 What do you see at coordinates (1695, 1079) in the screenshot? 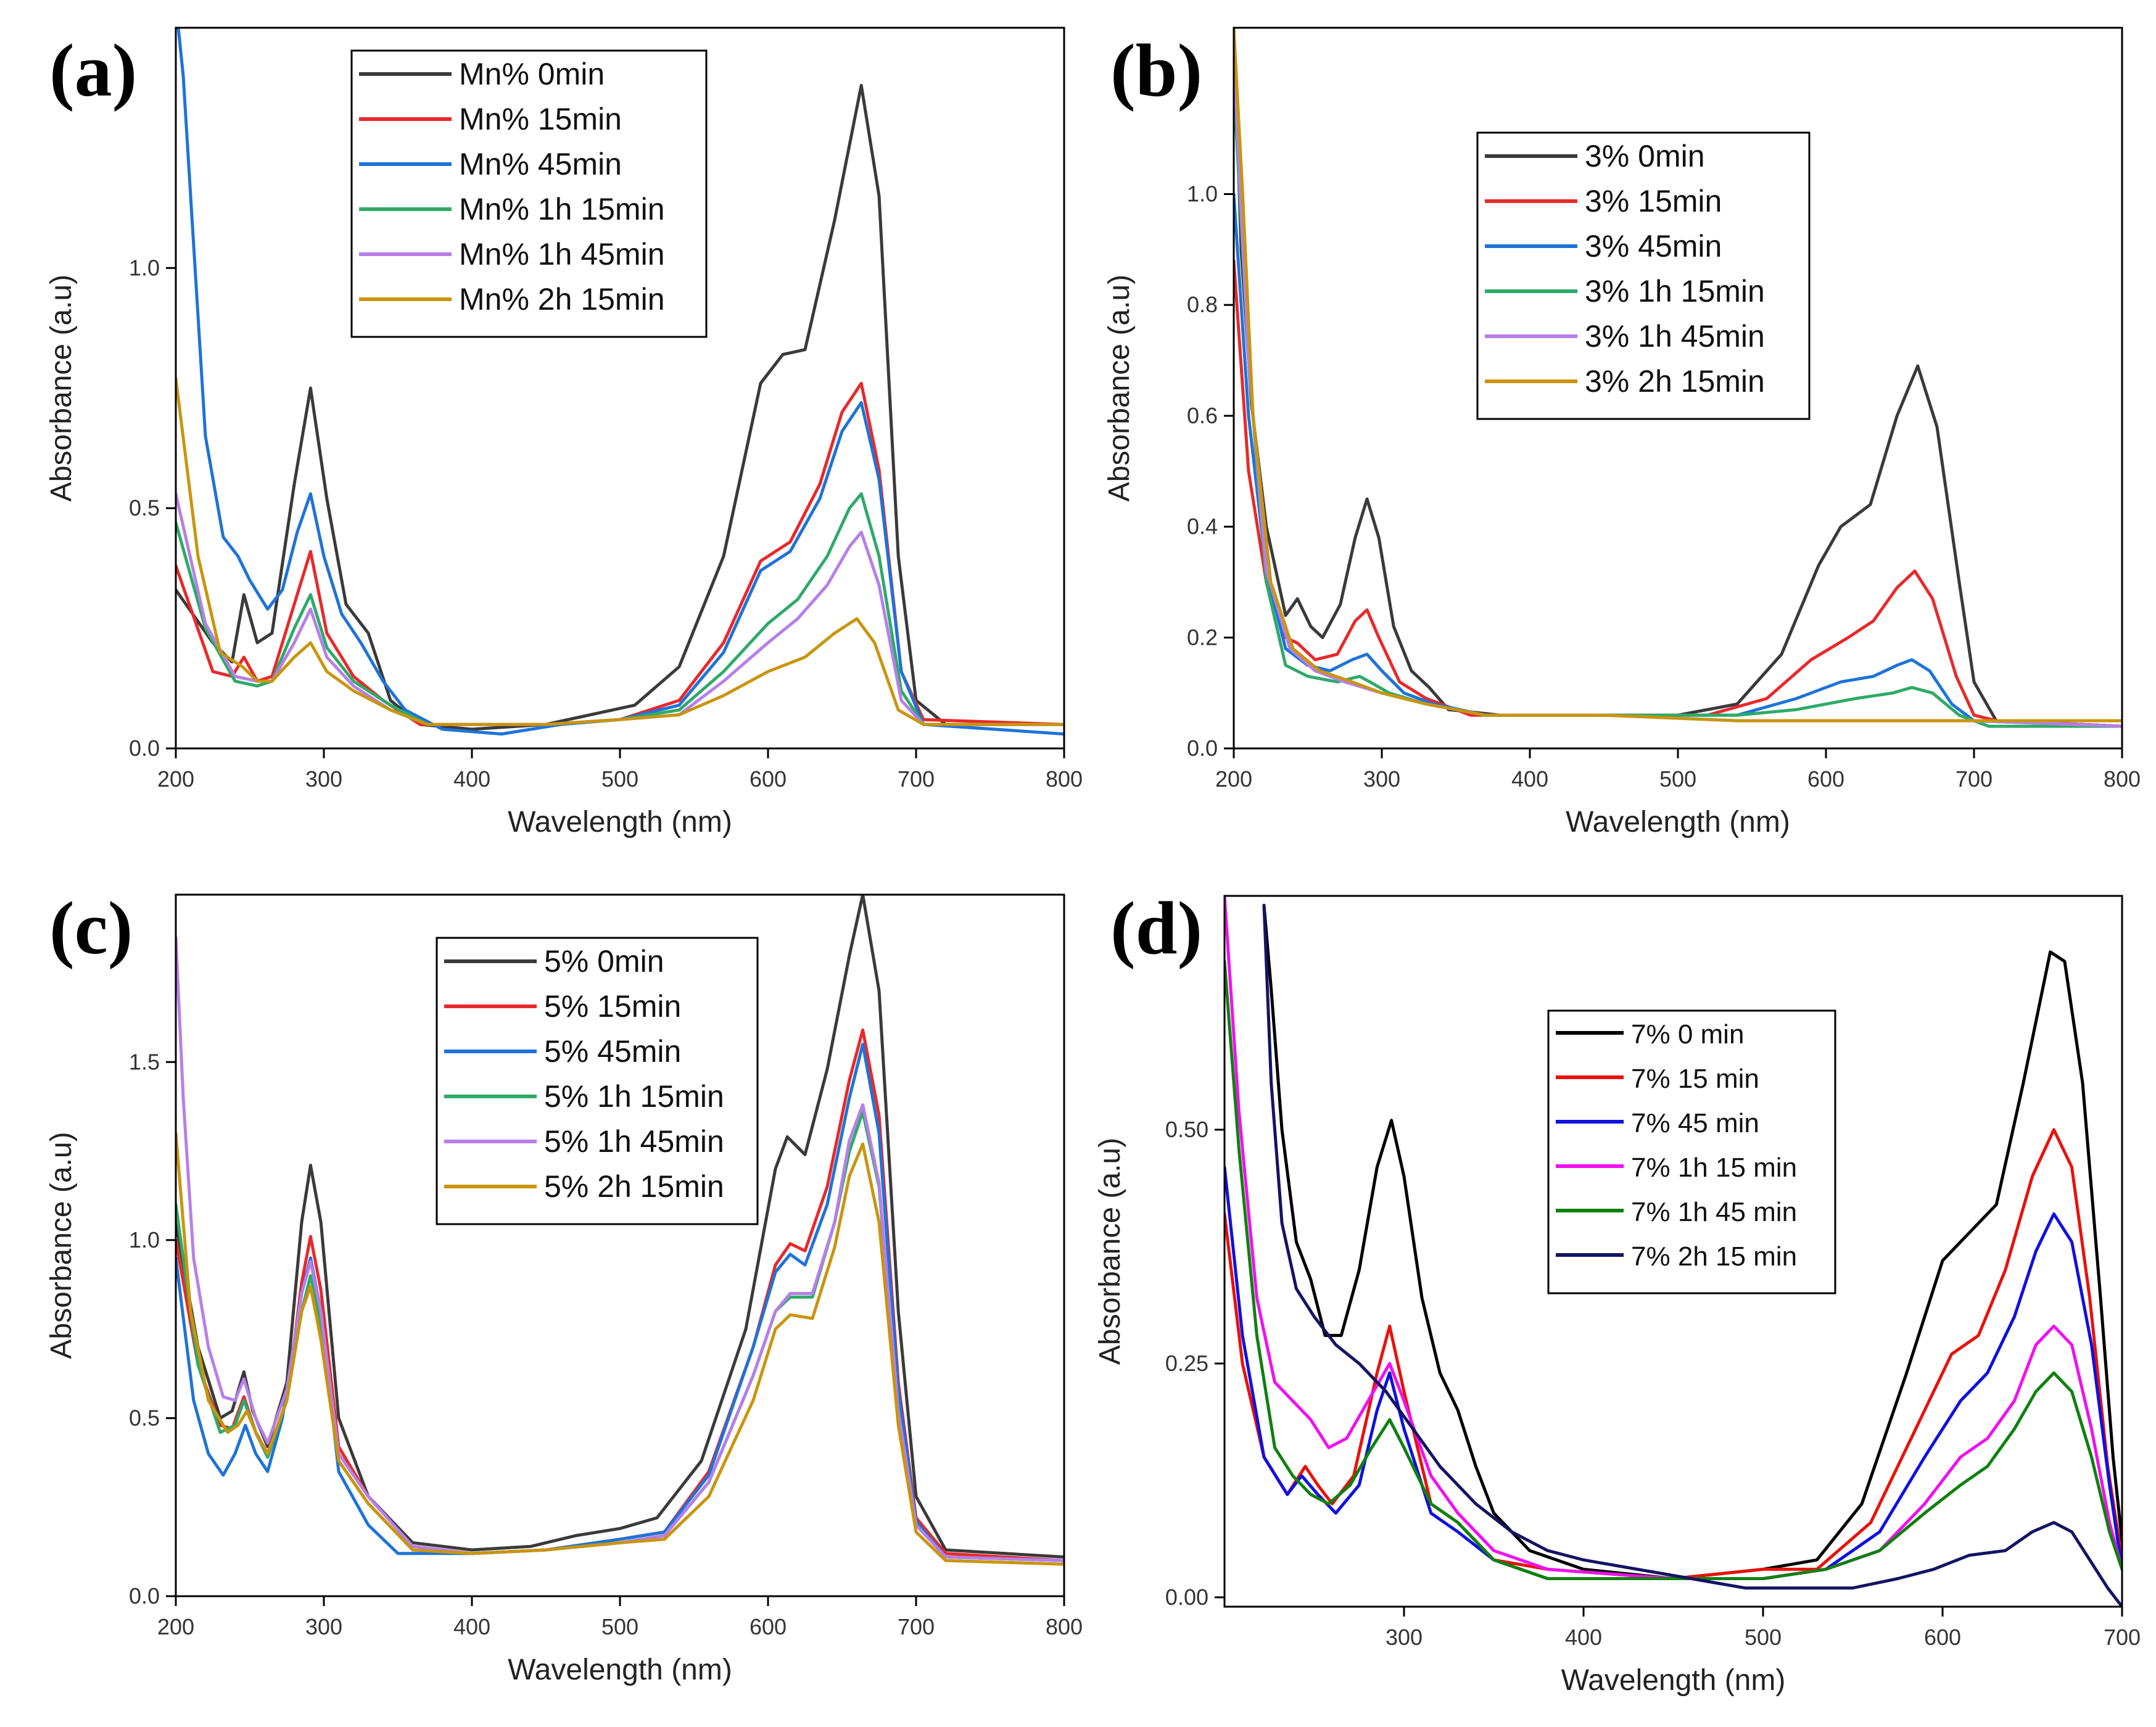
I see `legend-label: 7% 15 min` at bounding box center [1695, 1079].